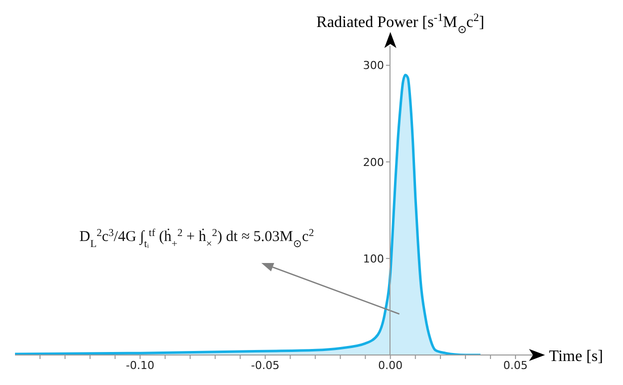 Image resolution: width=623 pixels, height=385 pixels. I want to click on y-tick-label: 300, so click(373, 65).